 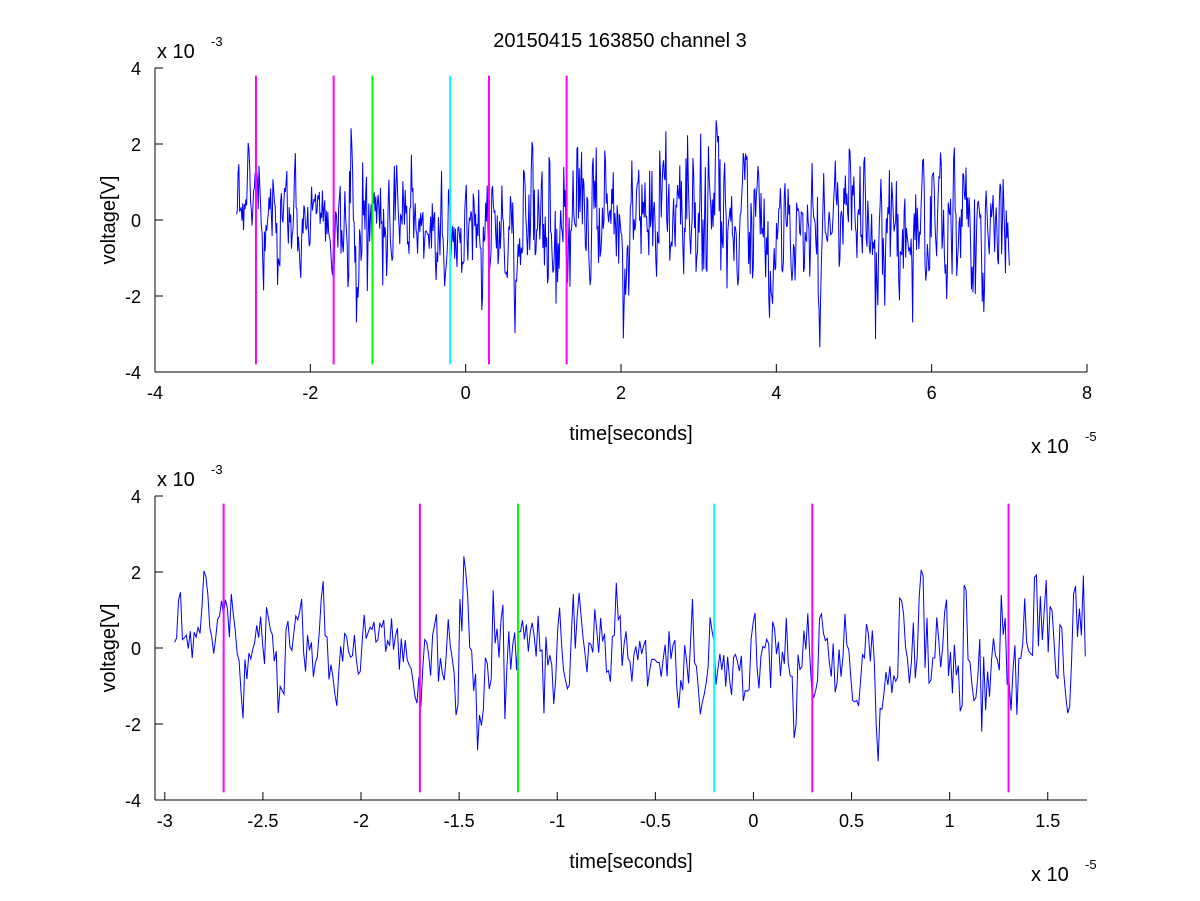 What do you see at coordinates (655, 821) in the screenshot?
I see `x-tick-label: -0.5` at bounding box center [655, 821].